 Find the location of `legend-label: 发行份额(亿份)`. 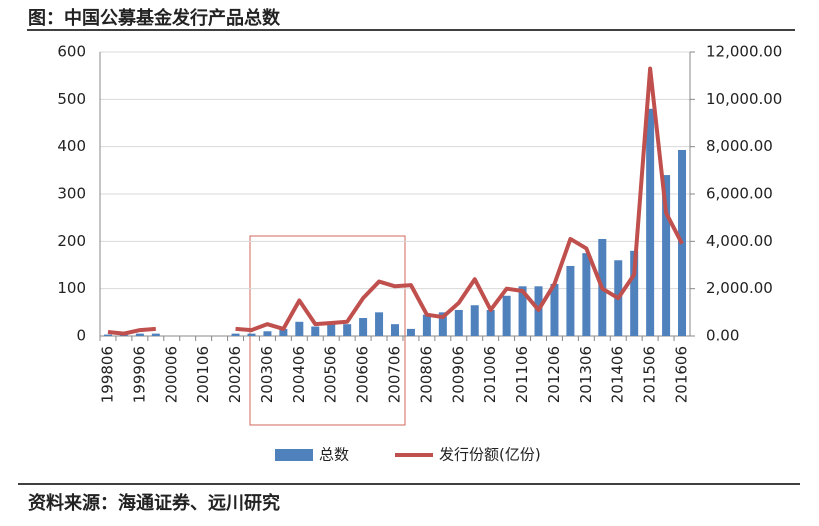

legend-label: 发行份额(亿份) is located at coordinates (490, 455).